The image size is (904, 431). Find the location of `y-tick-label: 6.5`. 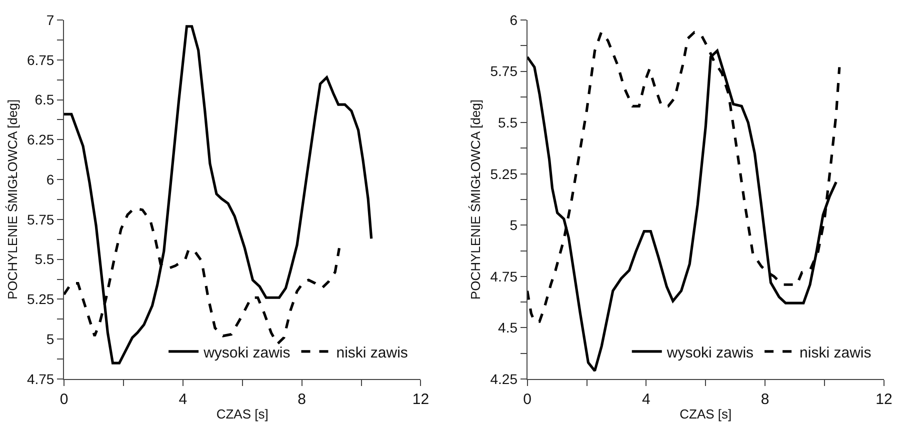

y-tick-label: 6.5 is located at coordinates (44, 100).